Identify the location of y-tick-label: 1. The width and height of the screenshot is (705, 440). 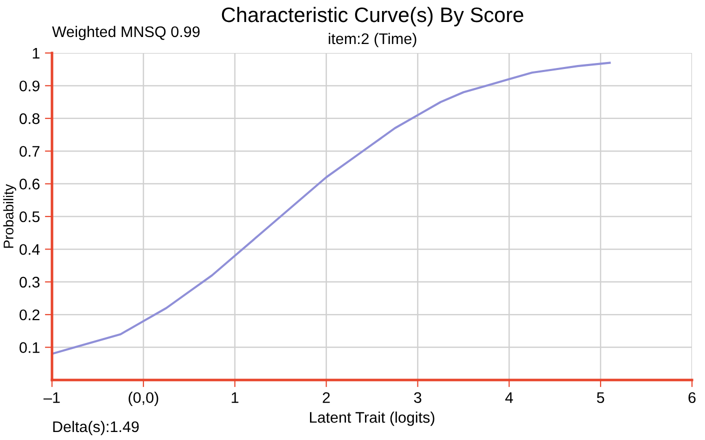
(36, 53).